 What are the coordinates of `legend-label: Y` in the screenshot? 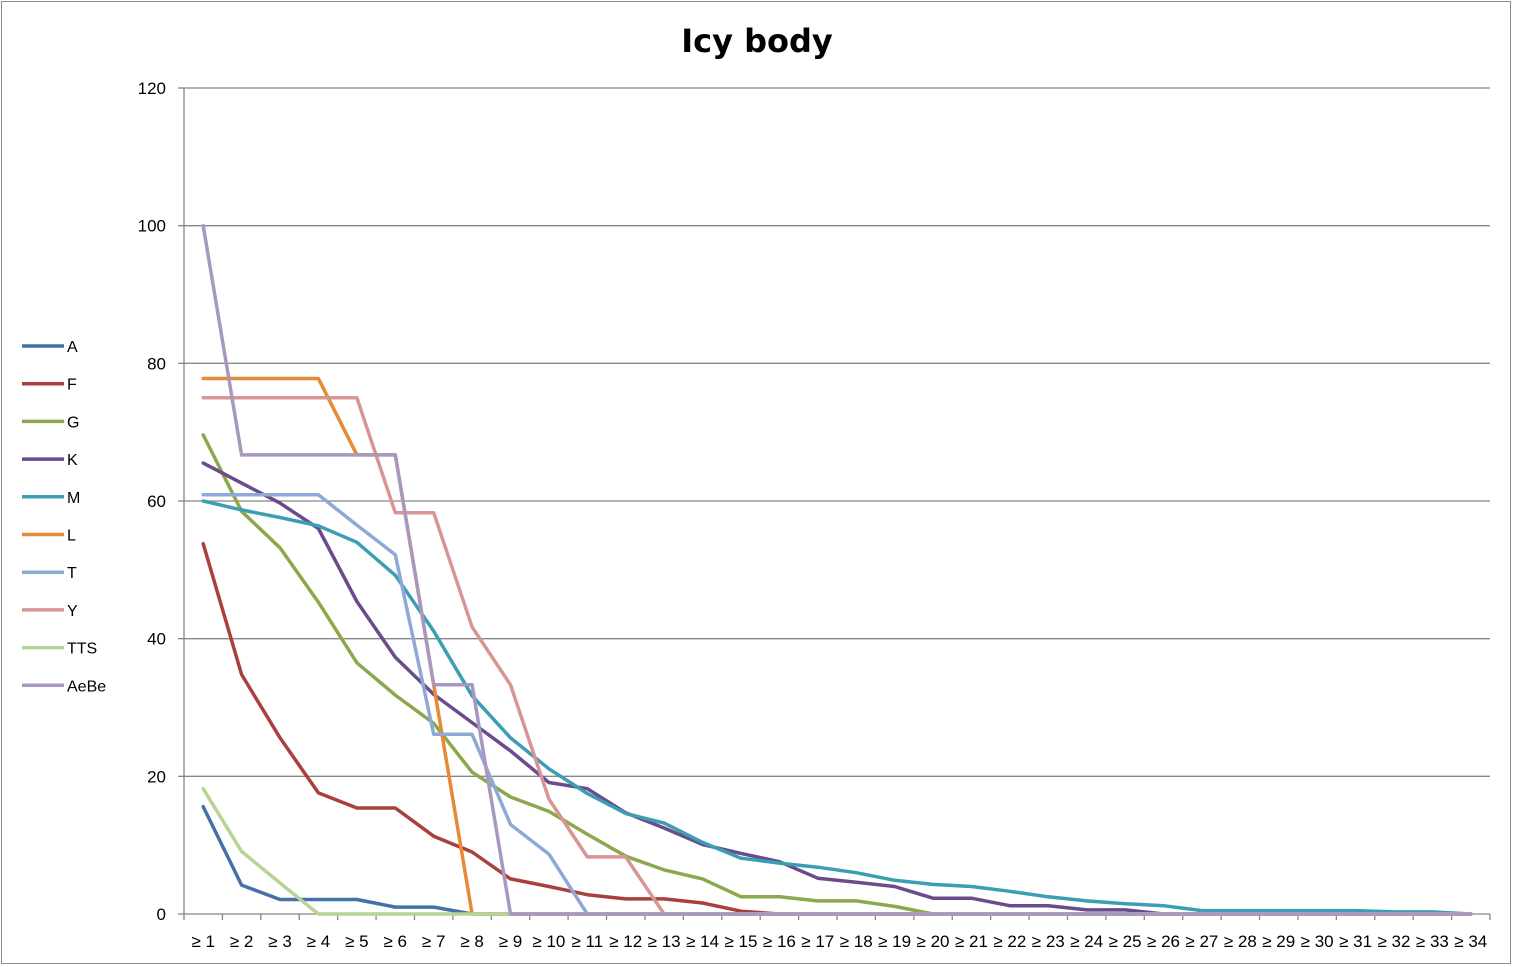 It's located at (72, 611).